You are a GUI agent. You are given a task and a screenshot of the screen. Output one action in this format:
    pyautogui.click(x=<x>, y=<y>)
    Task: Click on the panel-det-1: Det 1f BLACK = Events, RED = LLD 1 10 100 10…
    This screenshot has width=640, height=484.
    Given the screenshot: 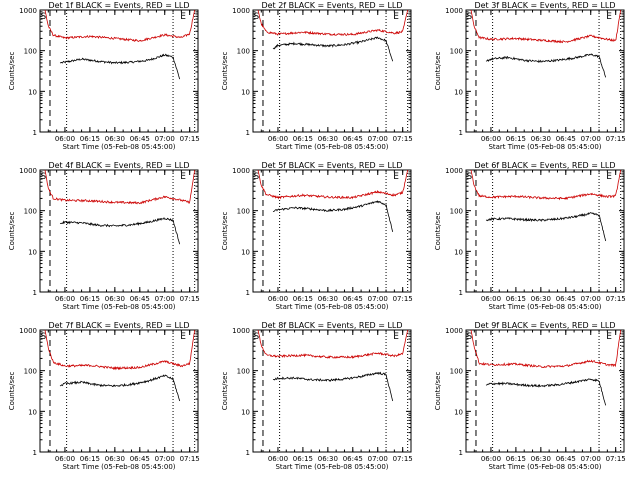 What is the action you would take?
    pyautogui.click(x=104, y=76)
    